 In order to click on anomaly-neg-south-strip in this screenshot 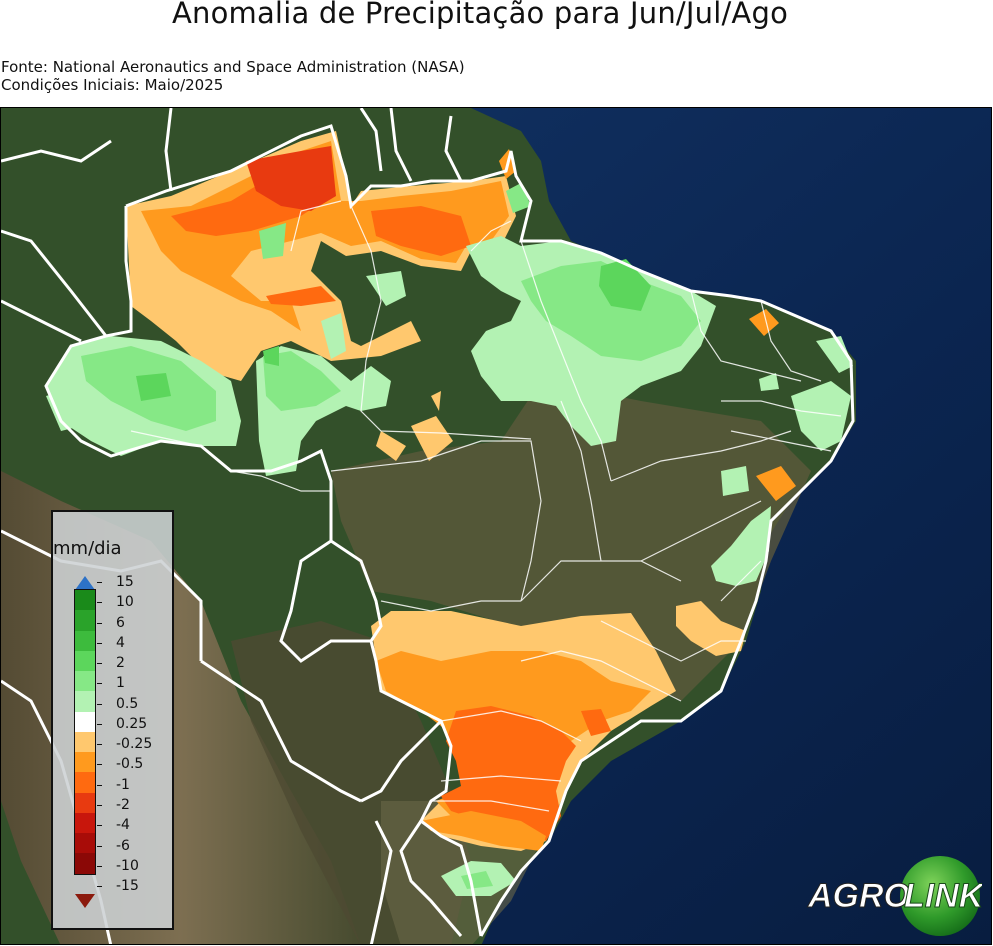, I will do `click(483, 831)`.